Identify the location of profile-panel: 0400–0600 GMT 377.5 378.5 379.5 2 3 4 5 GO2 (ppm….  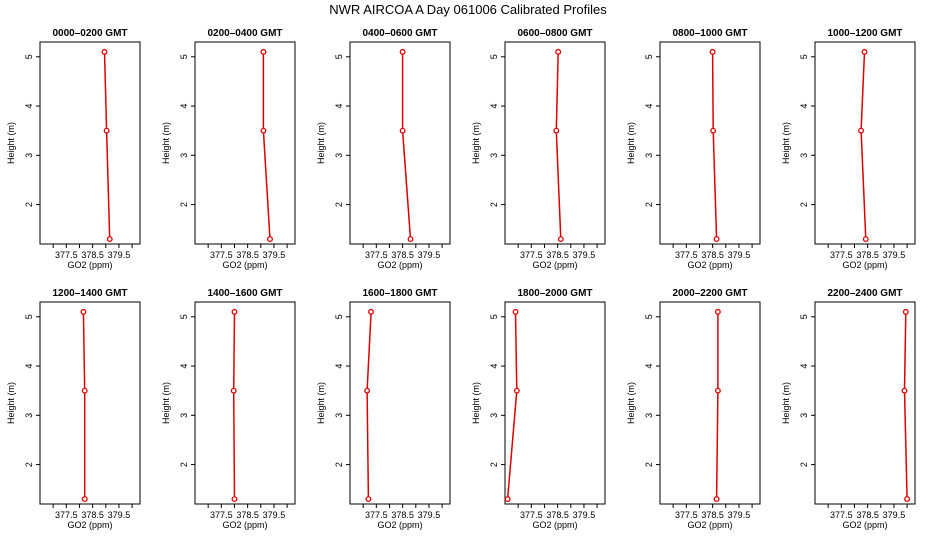
(383, 149).